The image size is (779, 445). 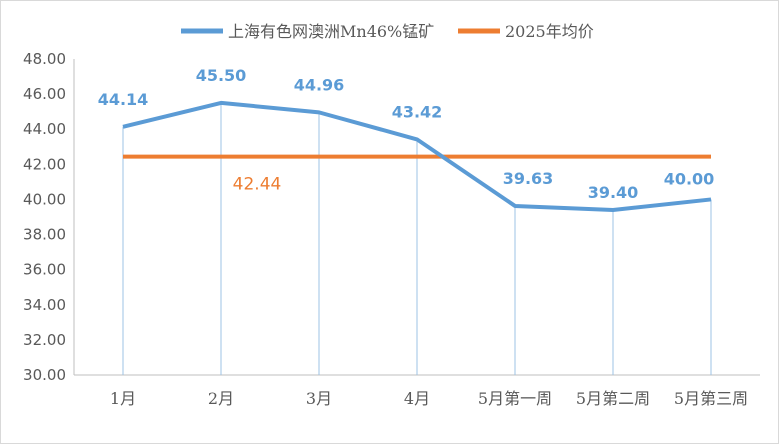 What do you see at coordinates (319, 84) in the screenshot?
I see `data-label: 44.96` at bounding box center [319, 84].